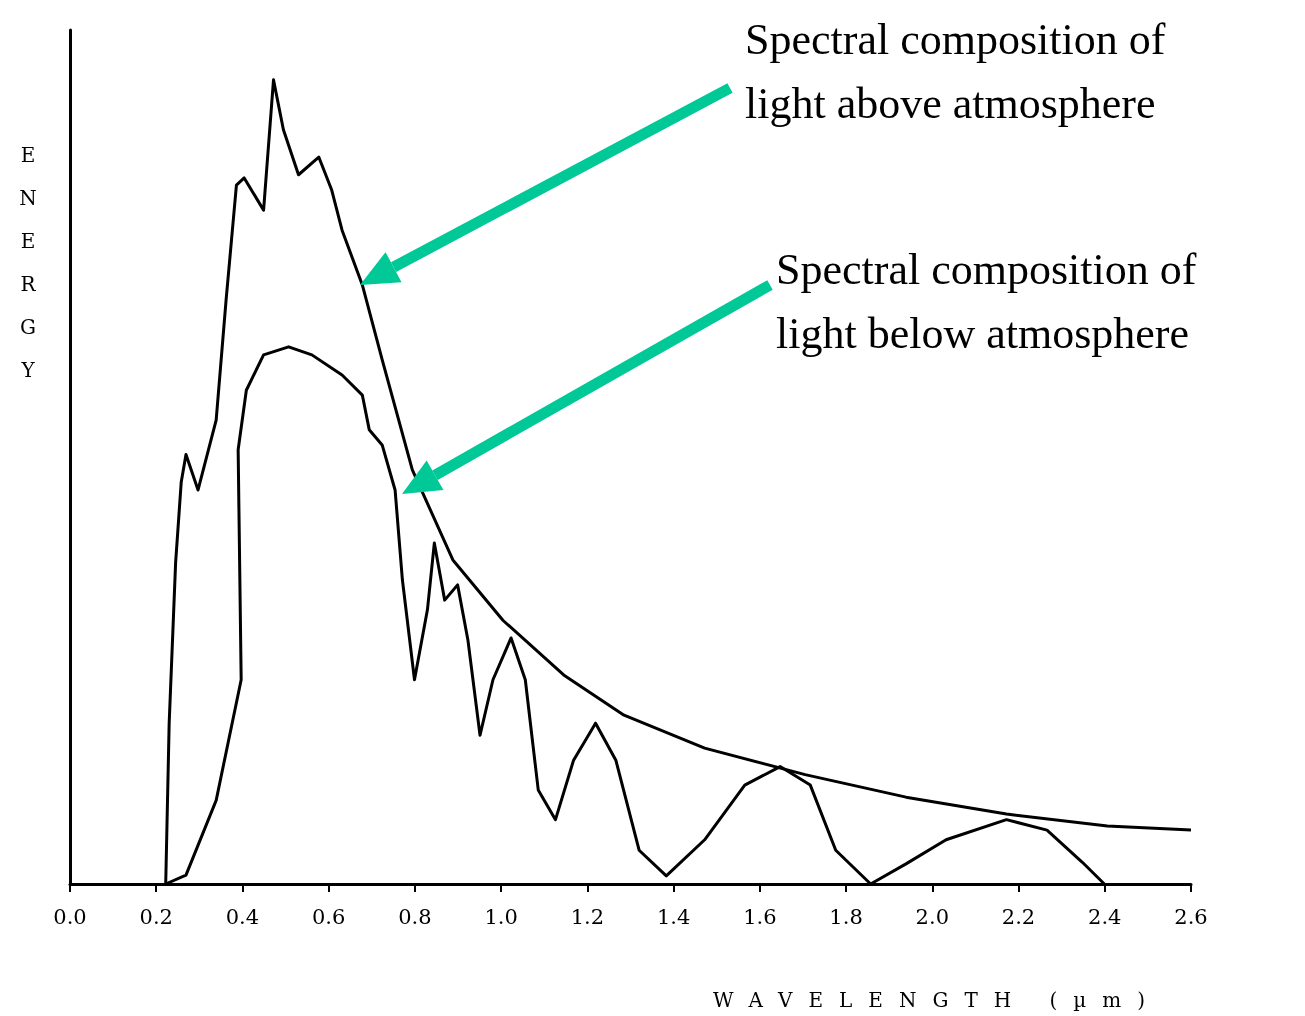 The image size is (1305, 1016). I want to click on x-tick-label: 2.6, so click(1191, 916).